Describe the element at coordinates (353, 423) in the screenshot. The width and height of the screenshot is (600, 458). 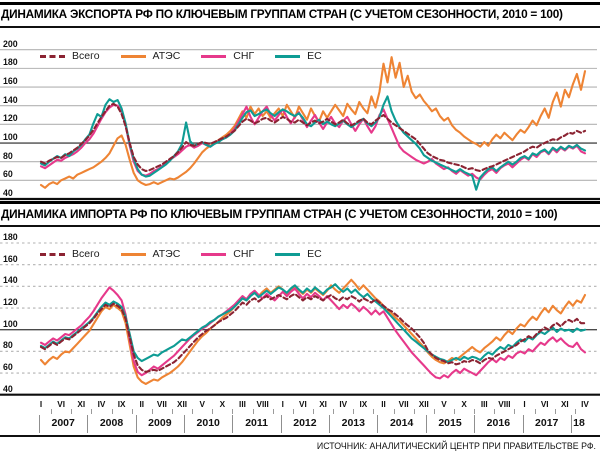
I see `x-year-label: 2013` at that location.